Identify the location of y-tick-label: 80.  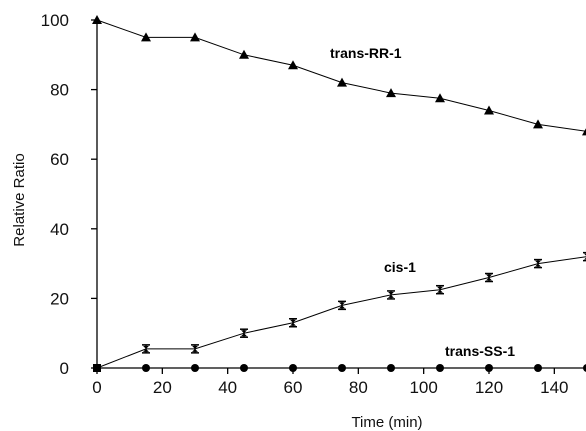
(59, 90).